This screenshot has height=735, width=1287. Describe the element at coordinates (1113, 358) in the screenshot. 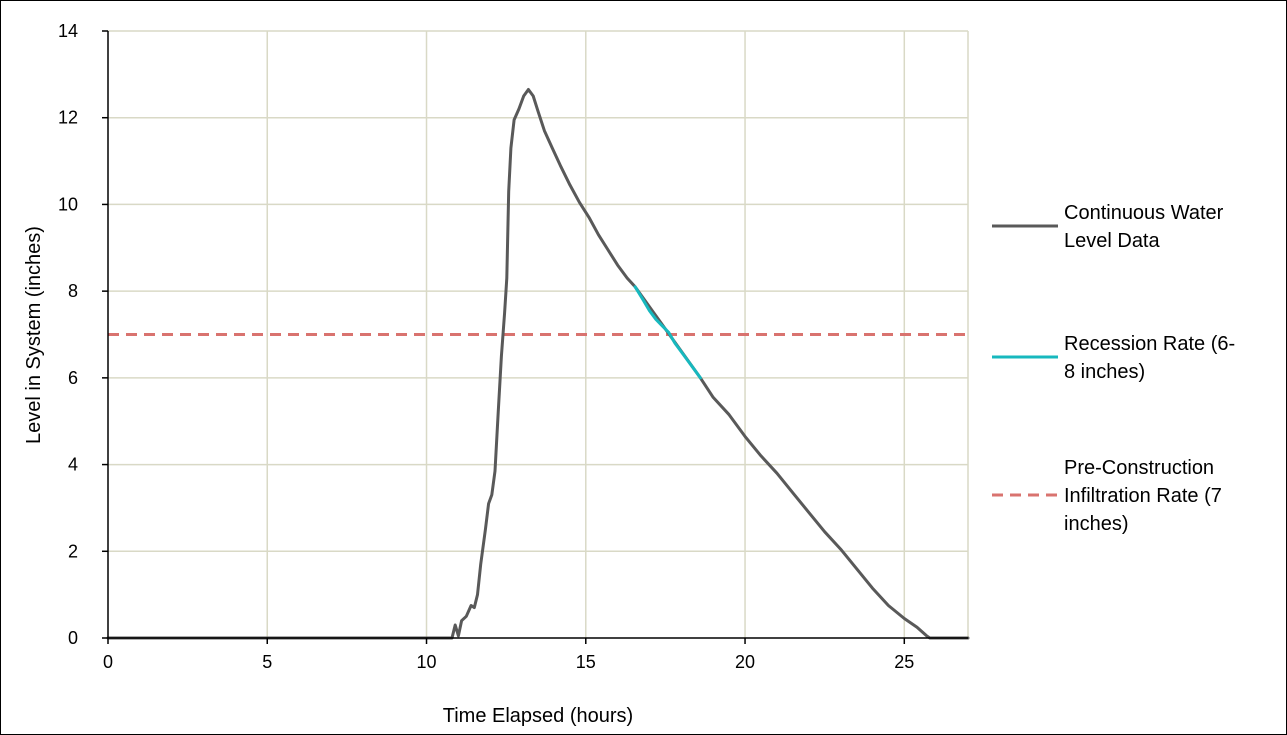

I see `legend-item: Recession Rate (6- 8 inches)` at that location.